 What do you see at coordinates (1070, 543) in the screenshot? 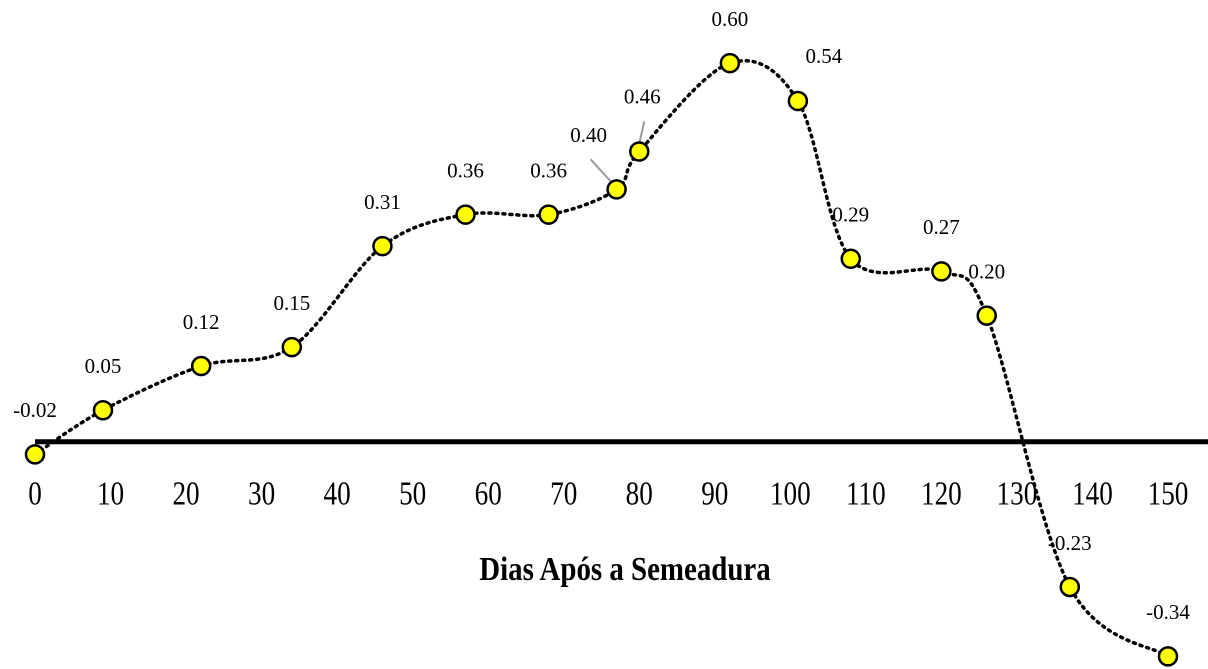
I see `data-label: -0.23` at bounding box center [1070, 543].